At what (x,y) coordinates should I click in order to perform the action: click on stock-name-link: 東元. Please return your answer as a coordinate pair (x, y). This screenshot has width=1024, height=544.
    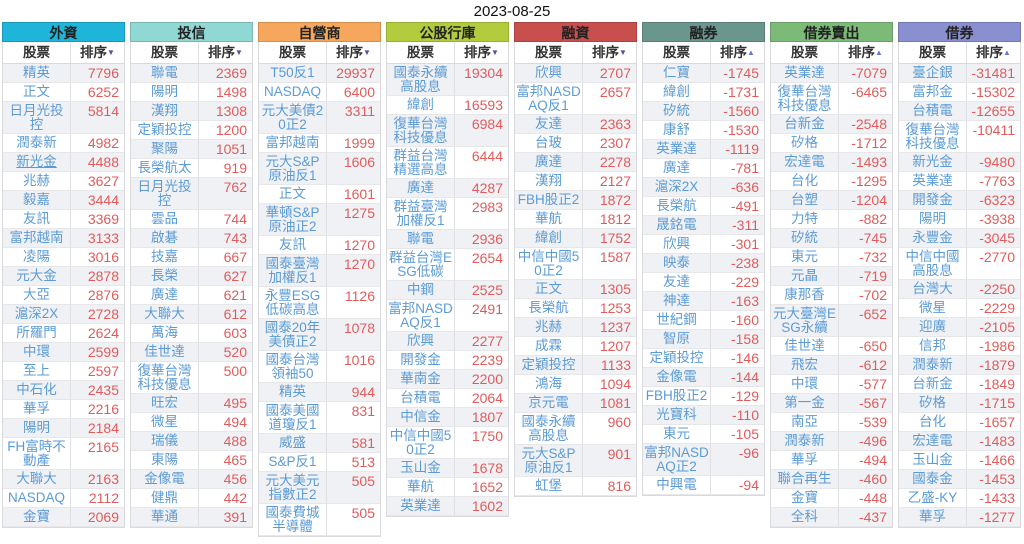
    Looking at the image, I should click on (805, 257).